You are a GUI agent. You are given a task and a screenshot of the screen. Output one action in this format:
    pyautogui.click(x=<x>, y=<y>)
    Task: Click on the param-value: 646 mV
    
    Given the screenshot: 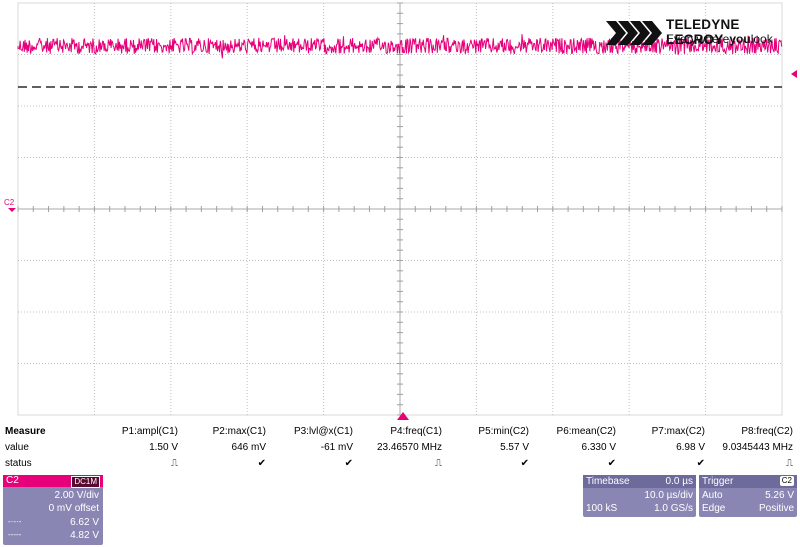 What is the action you would take?
    pyautogui.click(x=248, y=447)
    